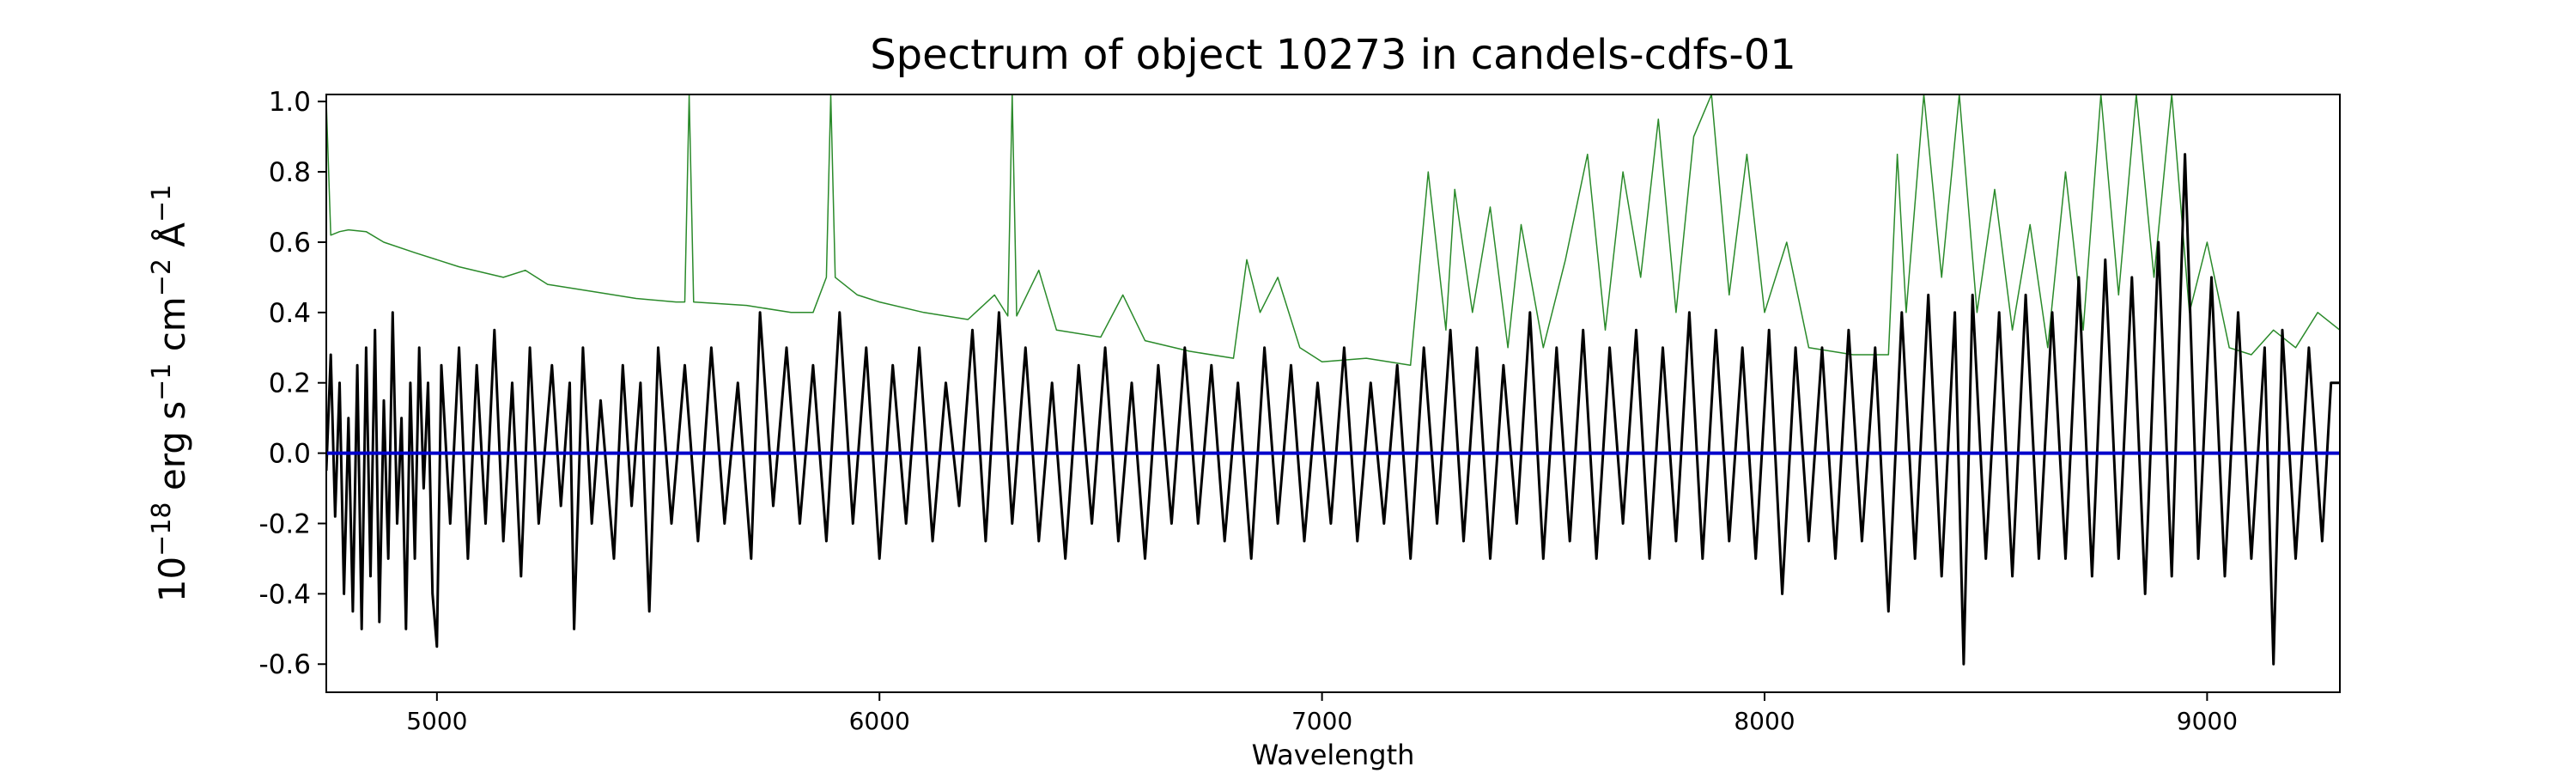 The image size is (2576, 773). I want to click on y-tick-label: -0.6, so click(285, 664).